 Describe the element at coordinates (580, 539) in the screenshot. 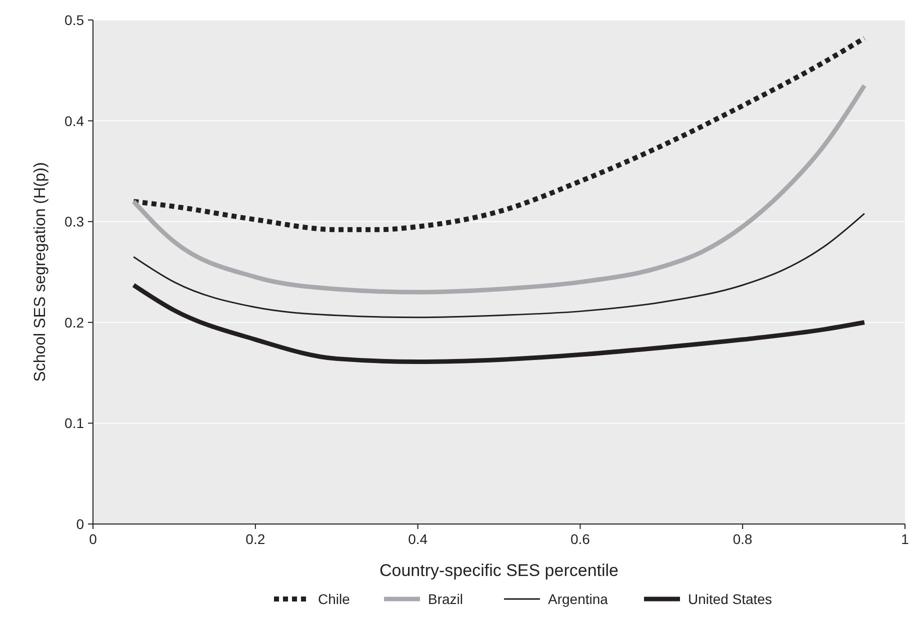

I see `x-tick-label: 0.6` at that location.